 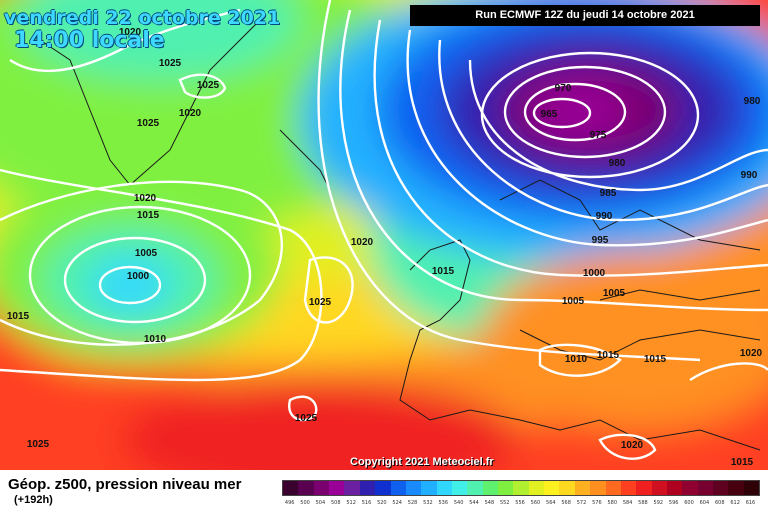 I want to click on scale-label: 616, so click(x=750, y=503).